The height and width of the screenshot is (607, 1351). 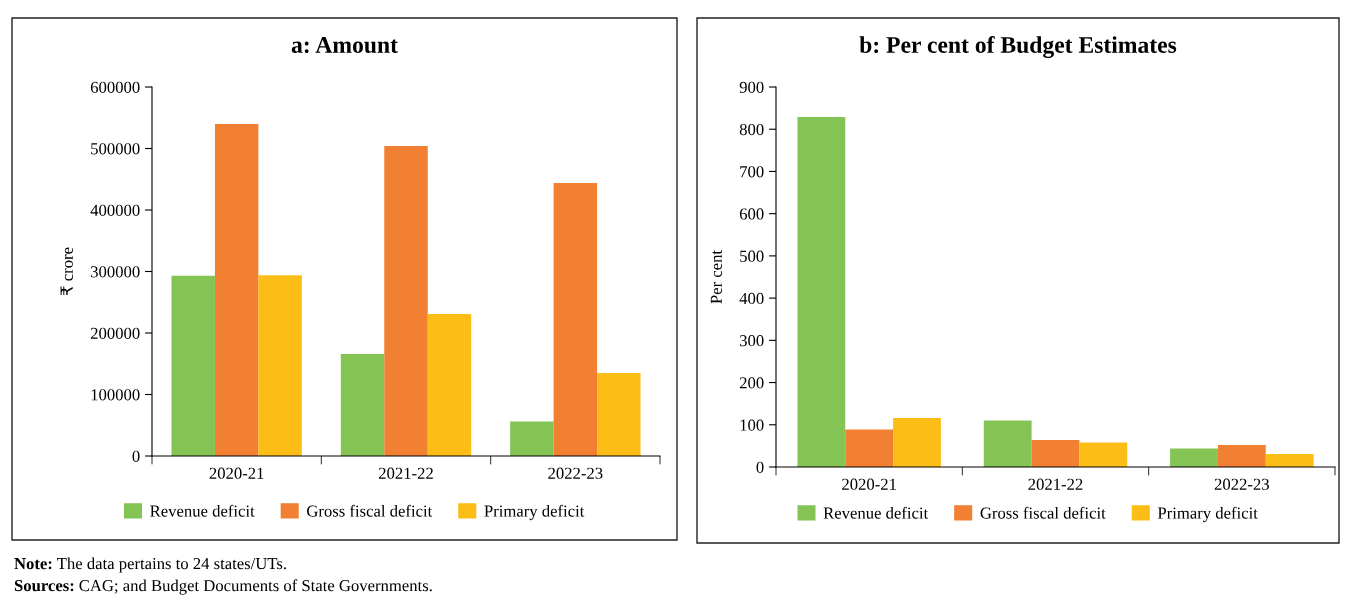 What do you see at coordinates (66, 271) in the screenshot?
I see `y-axis-title: ₹ crore` at bounding box center [66, 271].